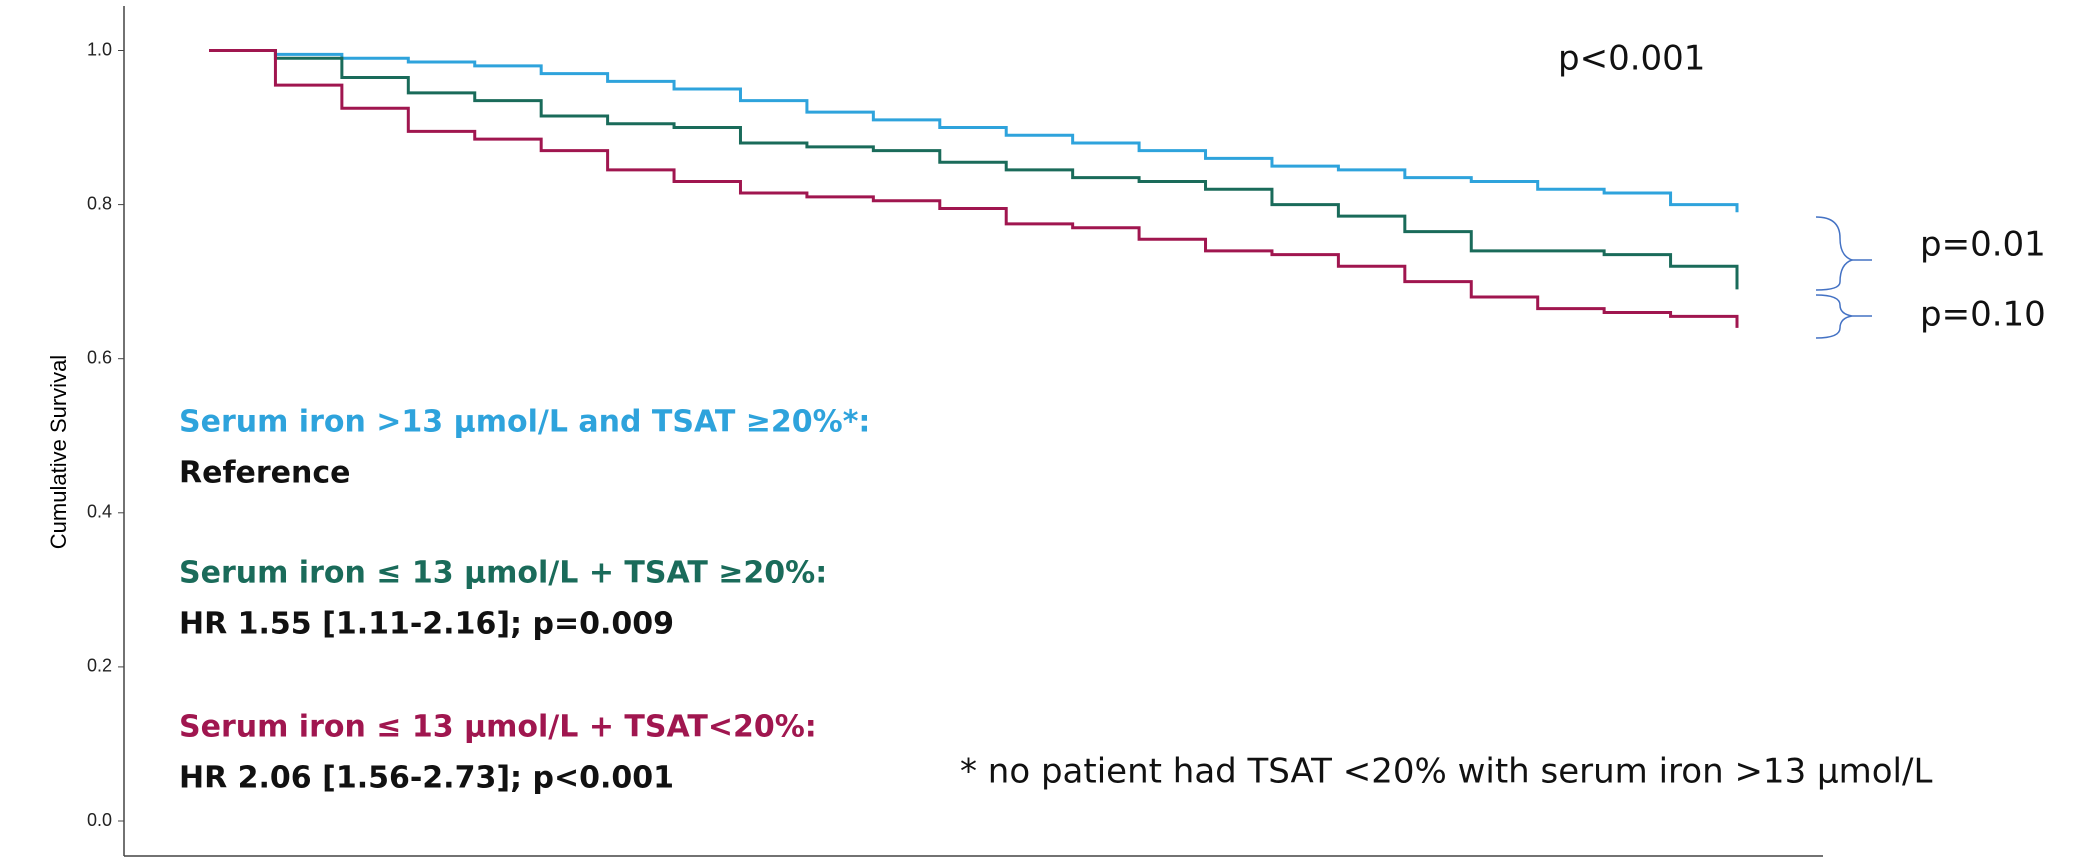  Describe the element at coordinates (524, 422) in the screenshot. I see `legend-label: Serum iron >13 µmol/L and TSAT ≥20%*:` at that location.